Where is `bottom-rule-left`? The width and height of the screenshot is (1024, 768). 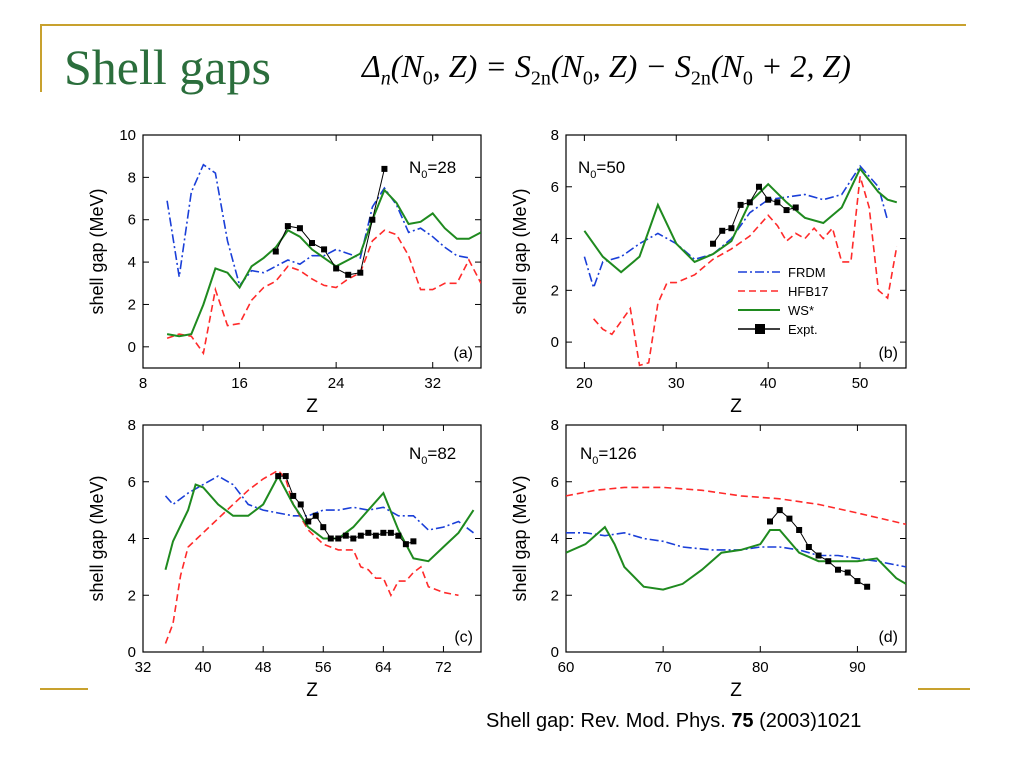 bottom-rule-left is located at coordinates (64, 689).